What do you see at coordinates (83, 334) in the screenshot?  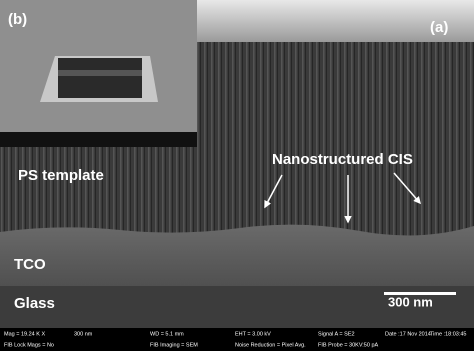 I see `info-text: 300 nm` at bounding box center [83, 334].